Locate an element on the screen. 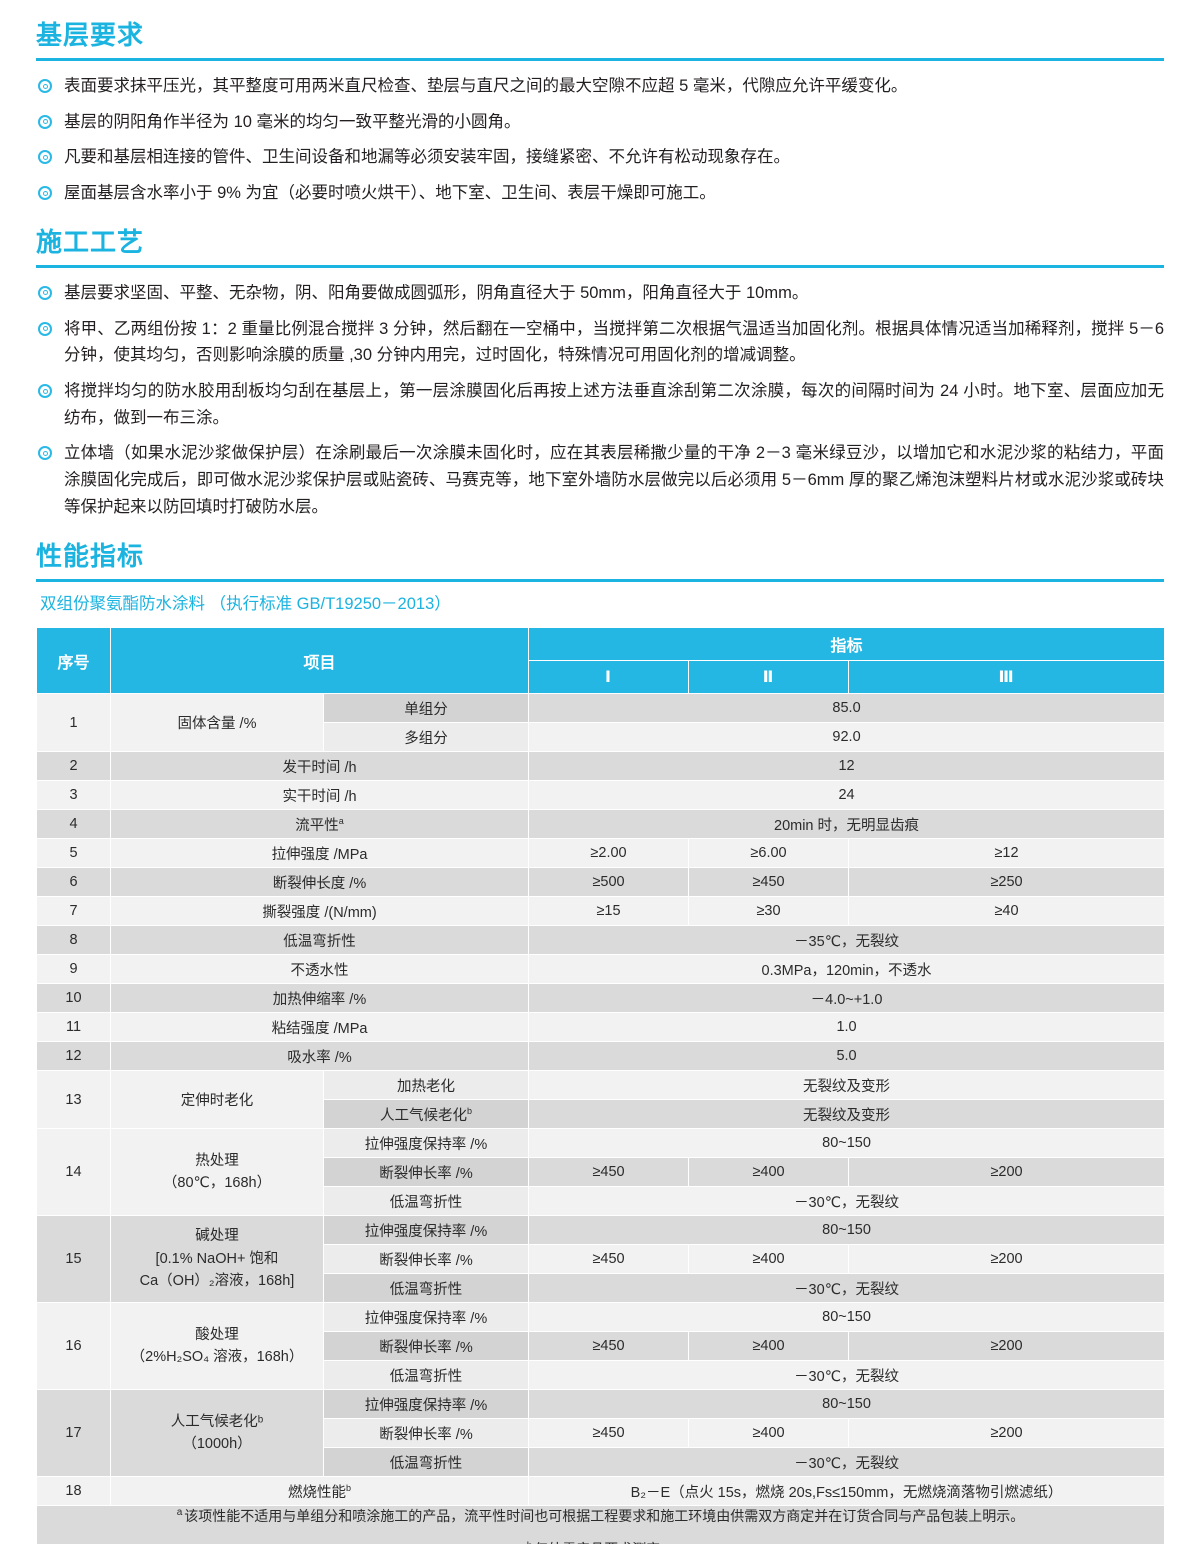  cell-no: 7 is located at coordinates (73, 911).